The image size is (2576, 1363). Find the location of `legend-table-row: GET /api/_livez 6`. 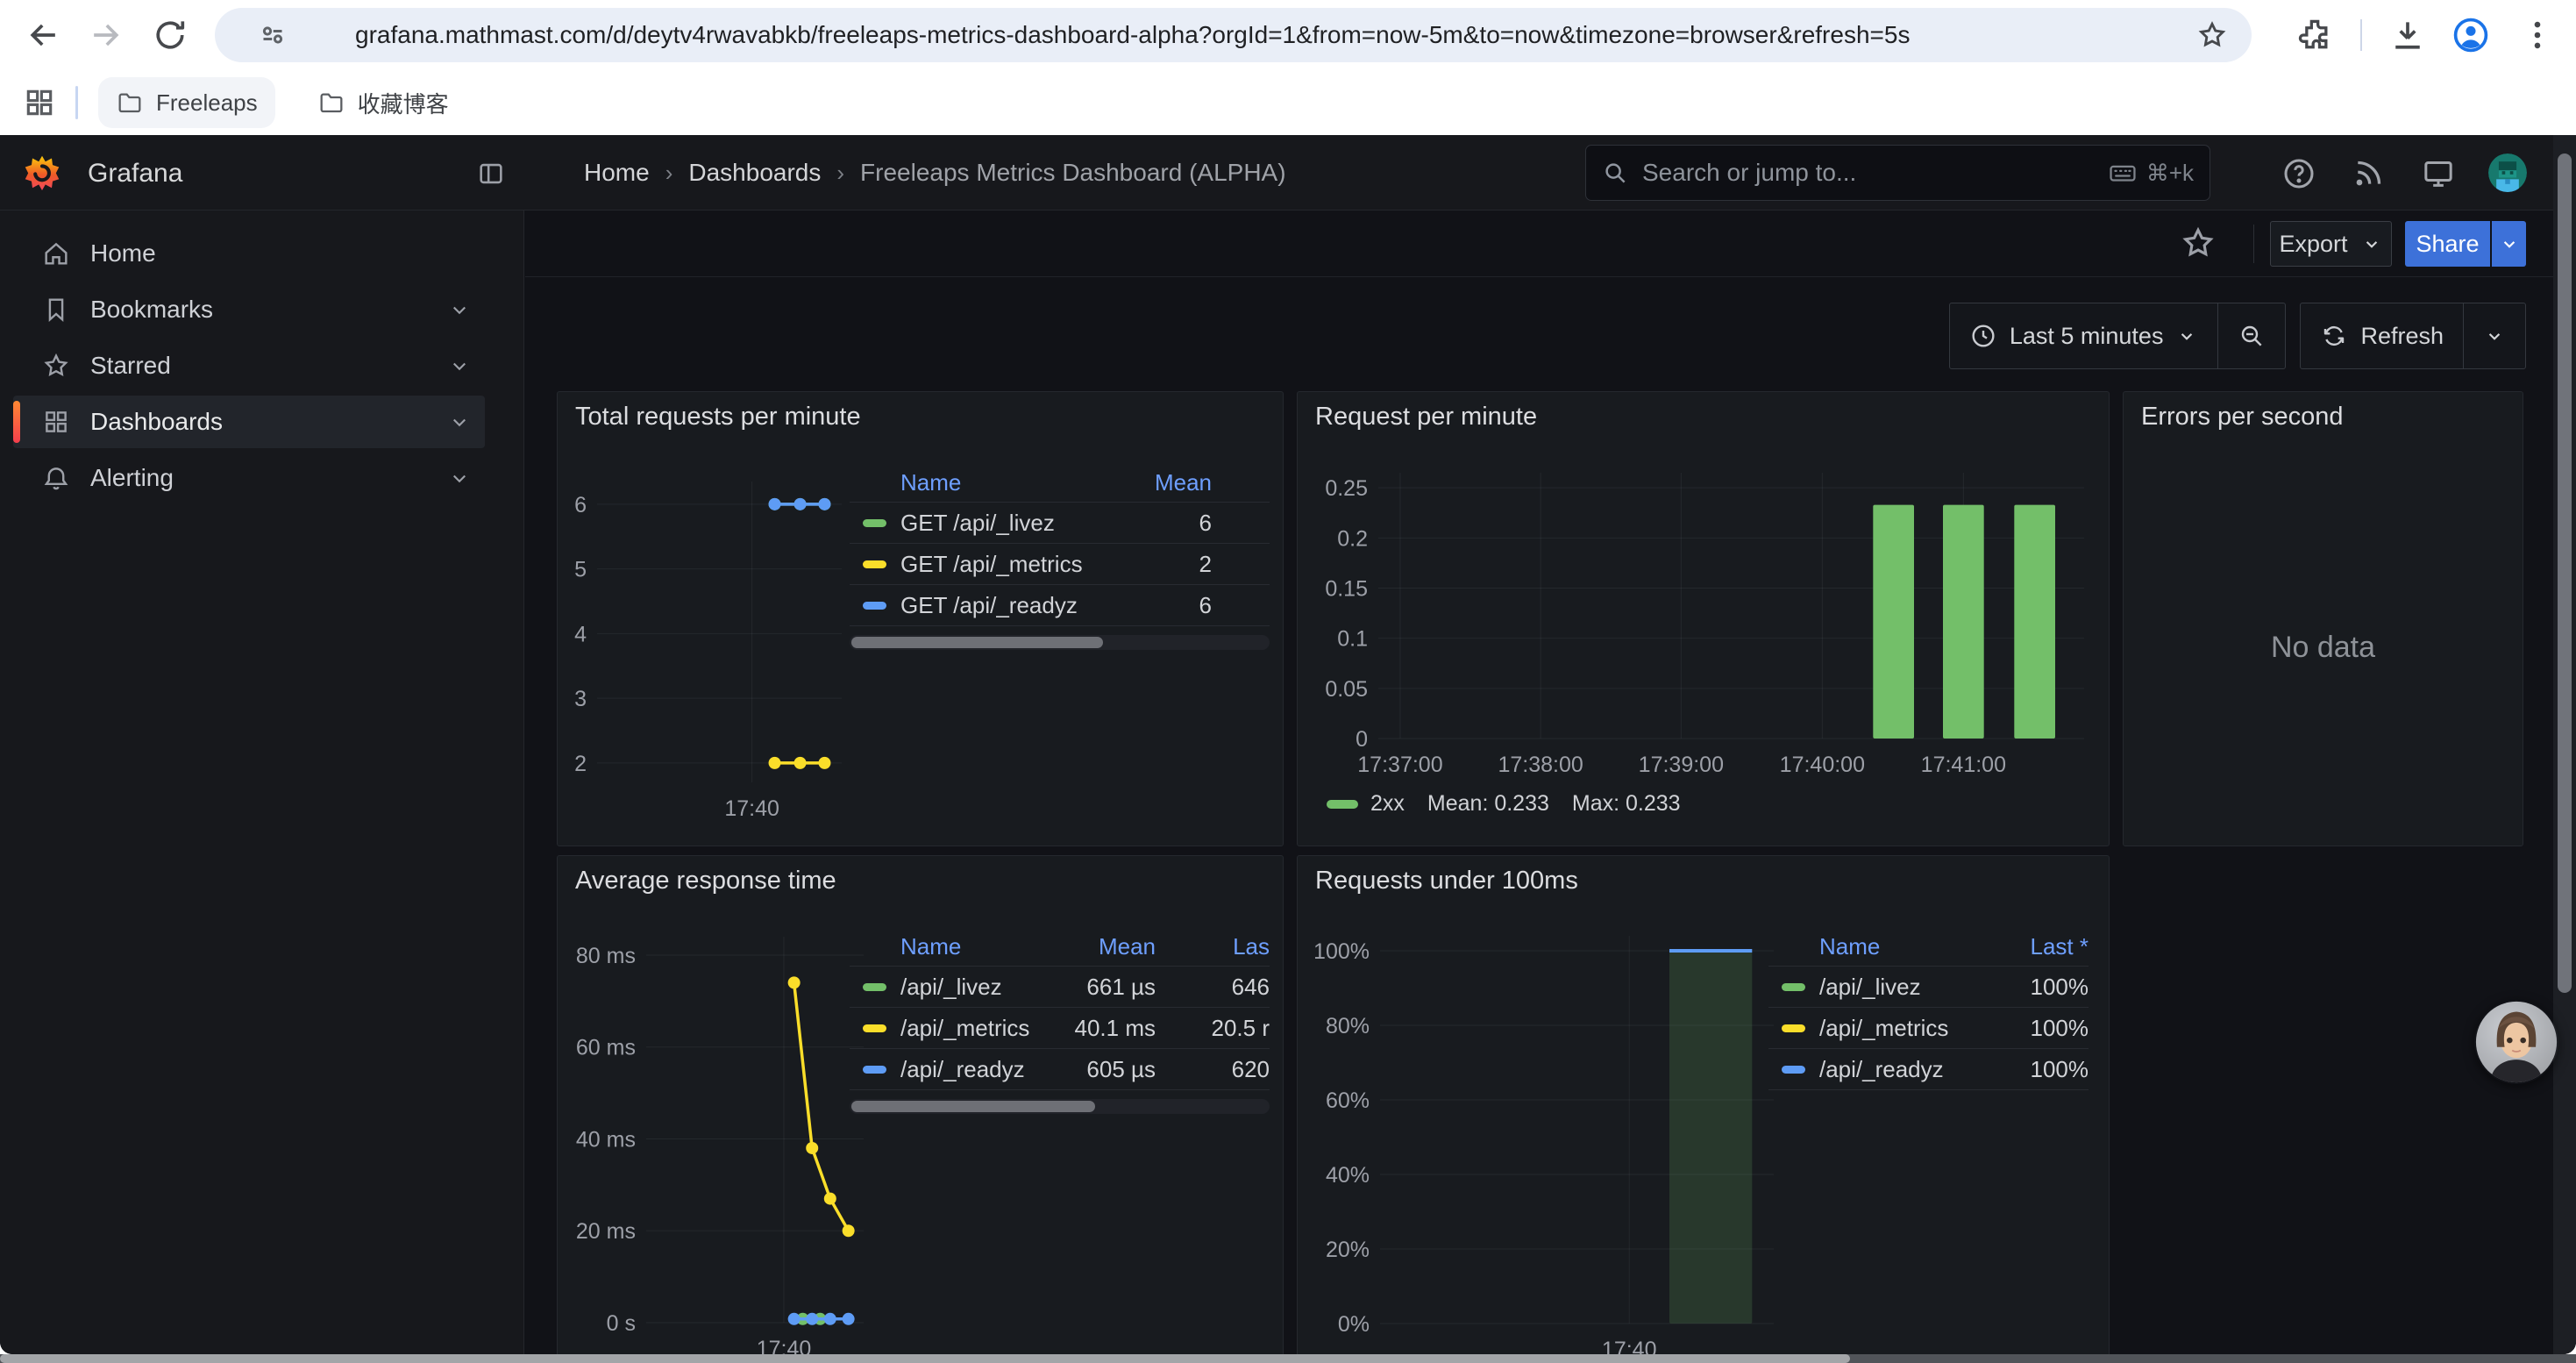

legend-table-row: GET /api/_livez 6 is located at coordinates (1060, 523).